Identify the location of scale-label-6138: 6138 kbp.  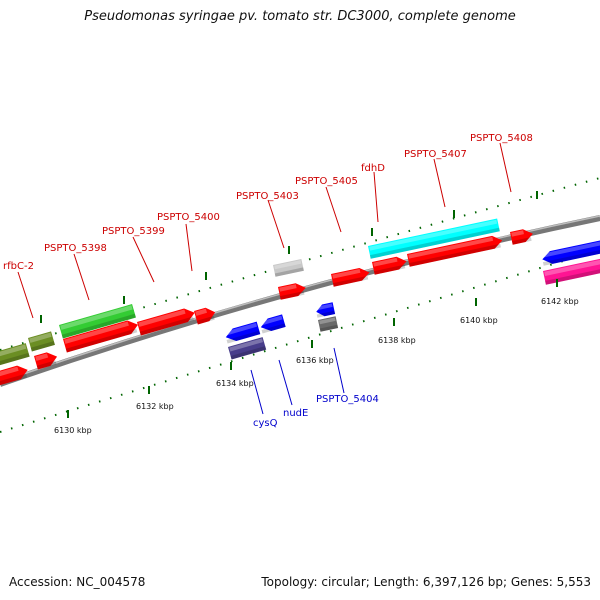
(397, 340).